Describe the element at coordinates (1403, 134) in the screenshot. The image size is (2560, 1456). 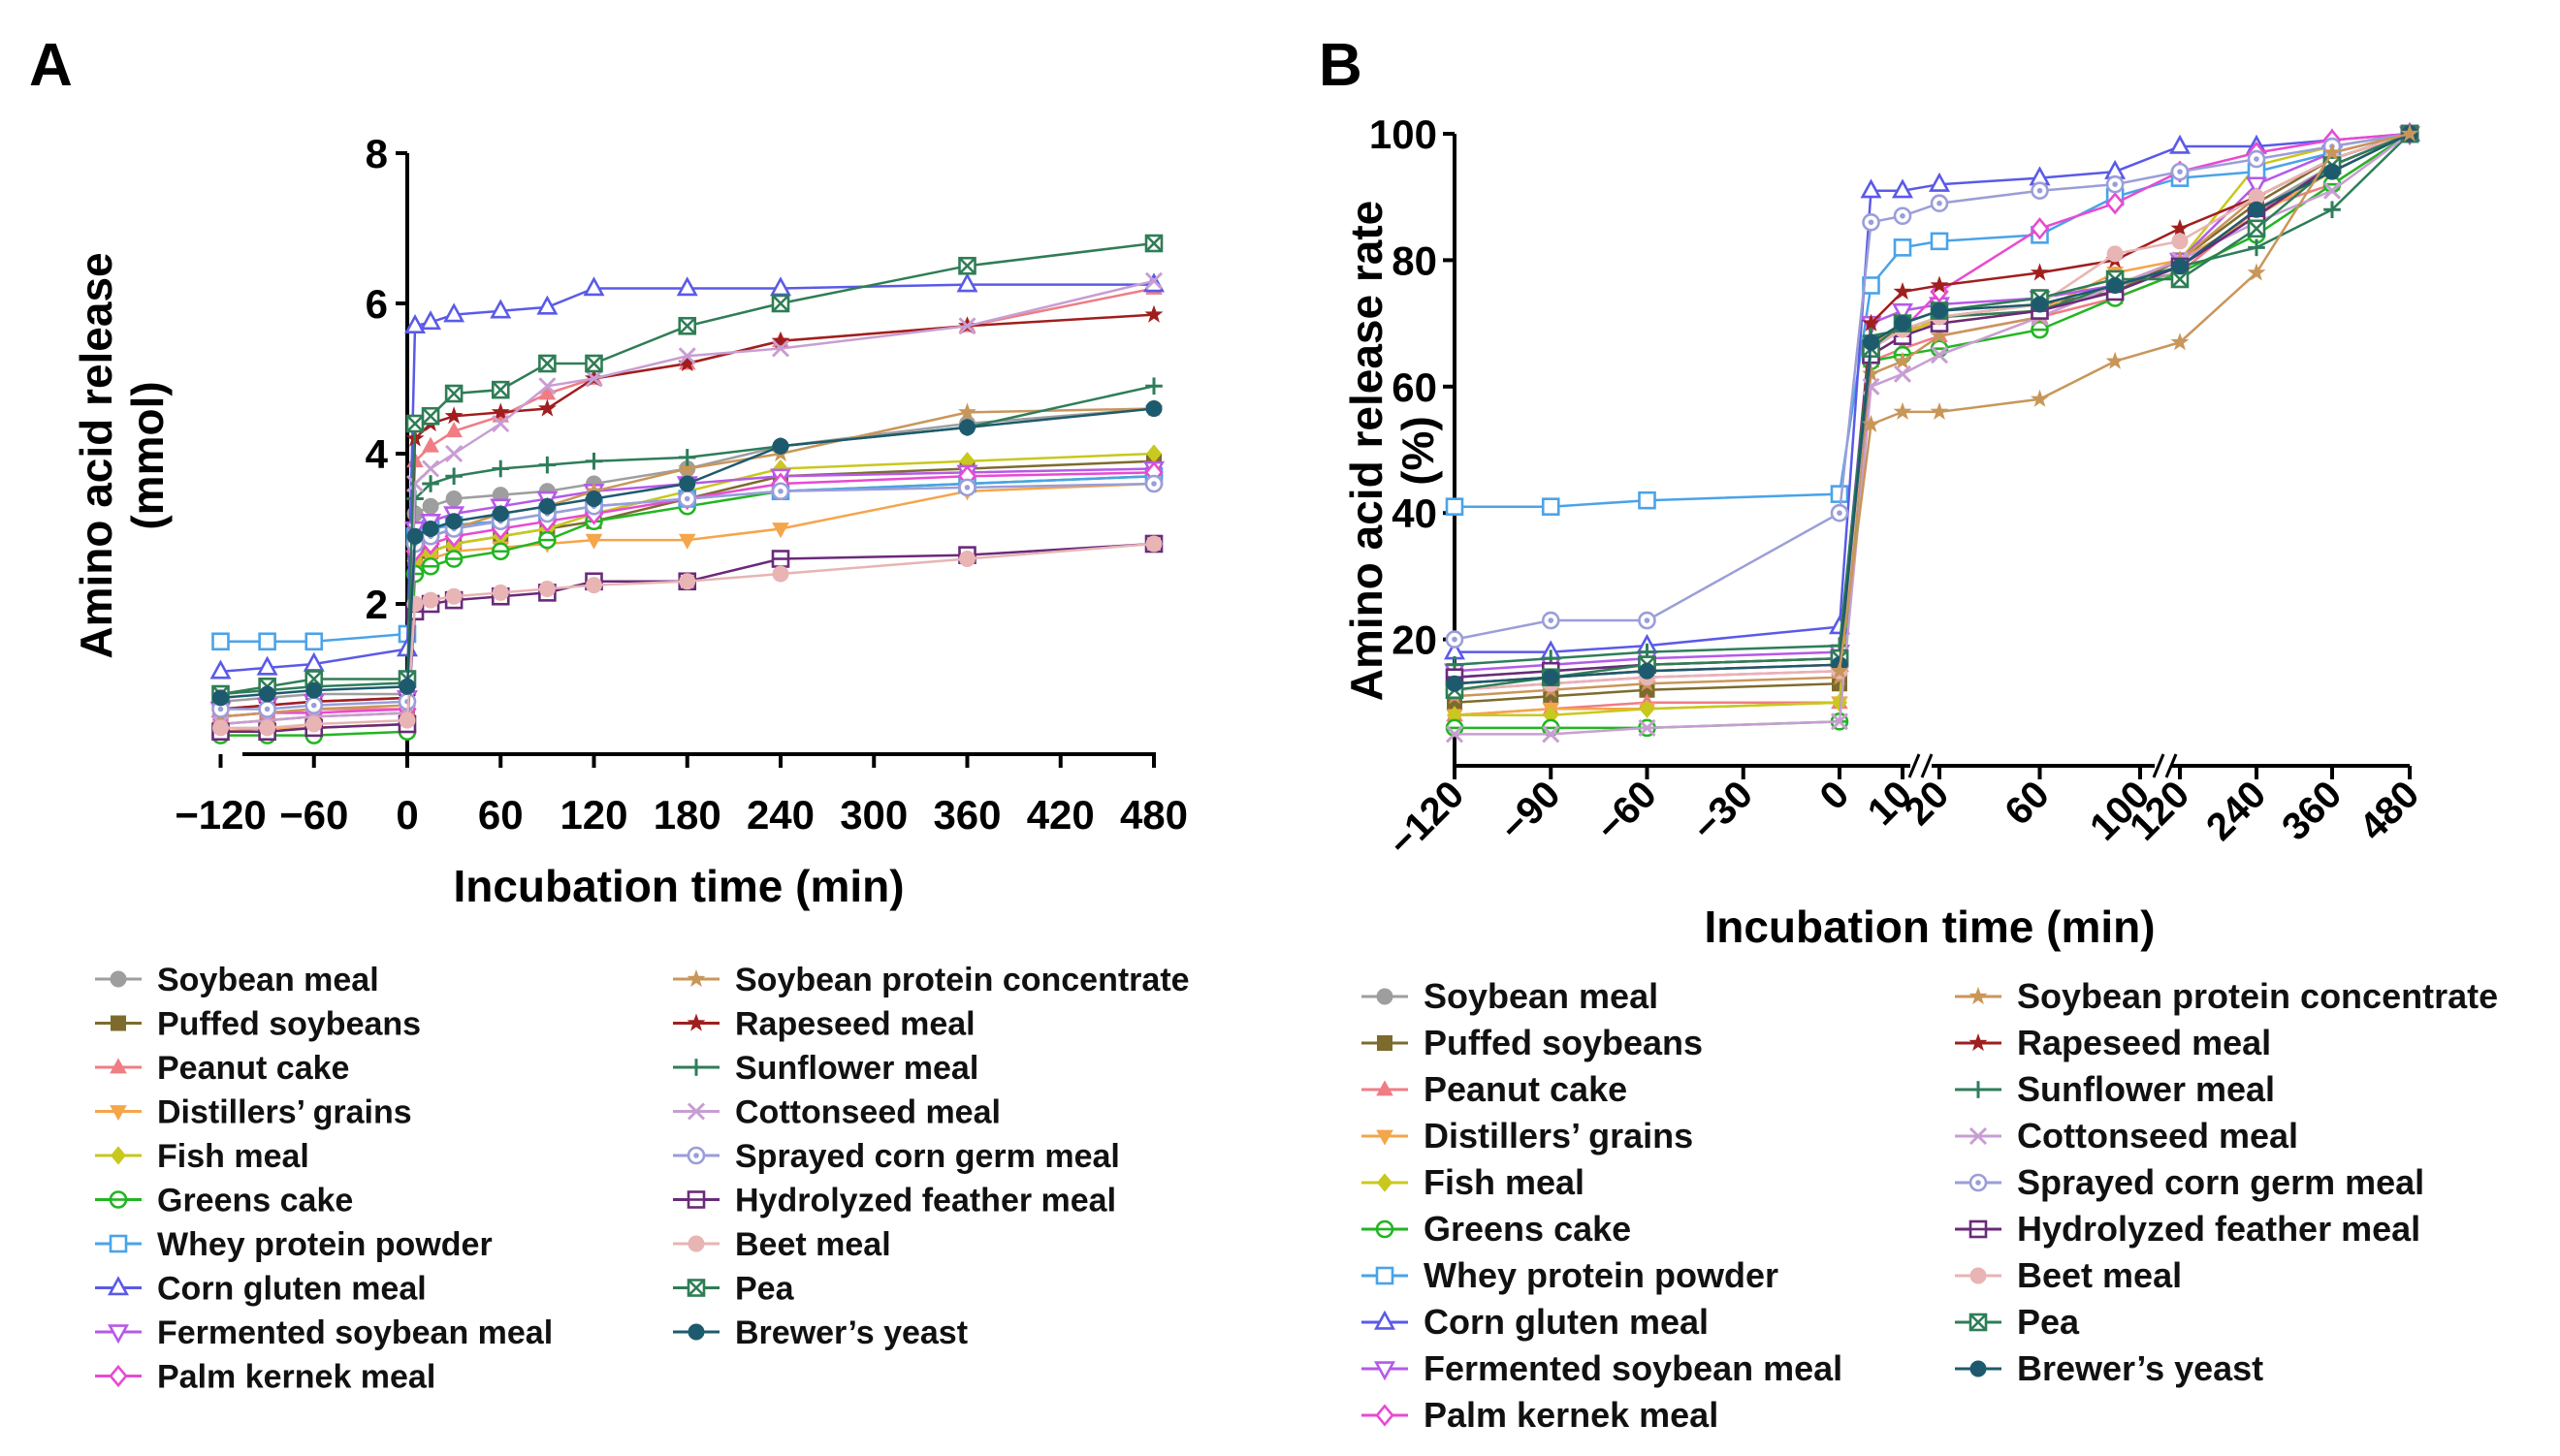
I see `panel-b-y-tick-label: 100` at that location.